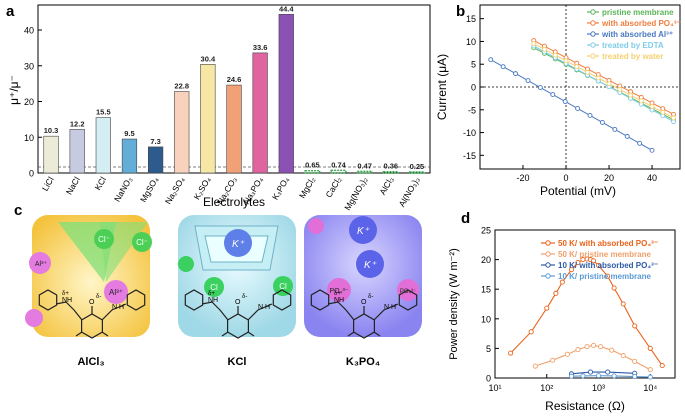 The height and width of the screenshot is (420, 685). What do you see at coordinates (320, 300) in the screenshot?
I see `phenyl-ring-left` at bounding box center [320, 300].